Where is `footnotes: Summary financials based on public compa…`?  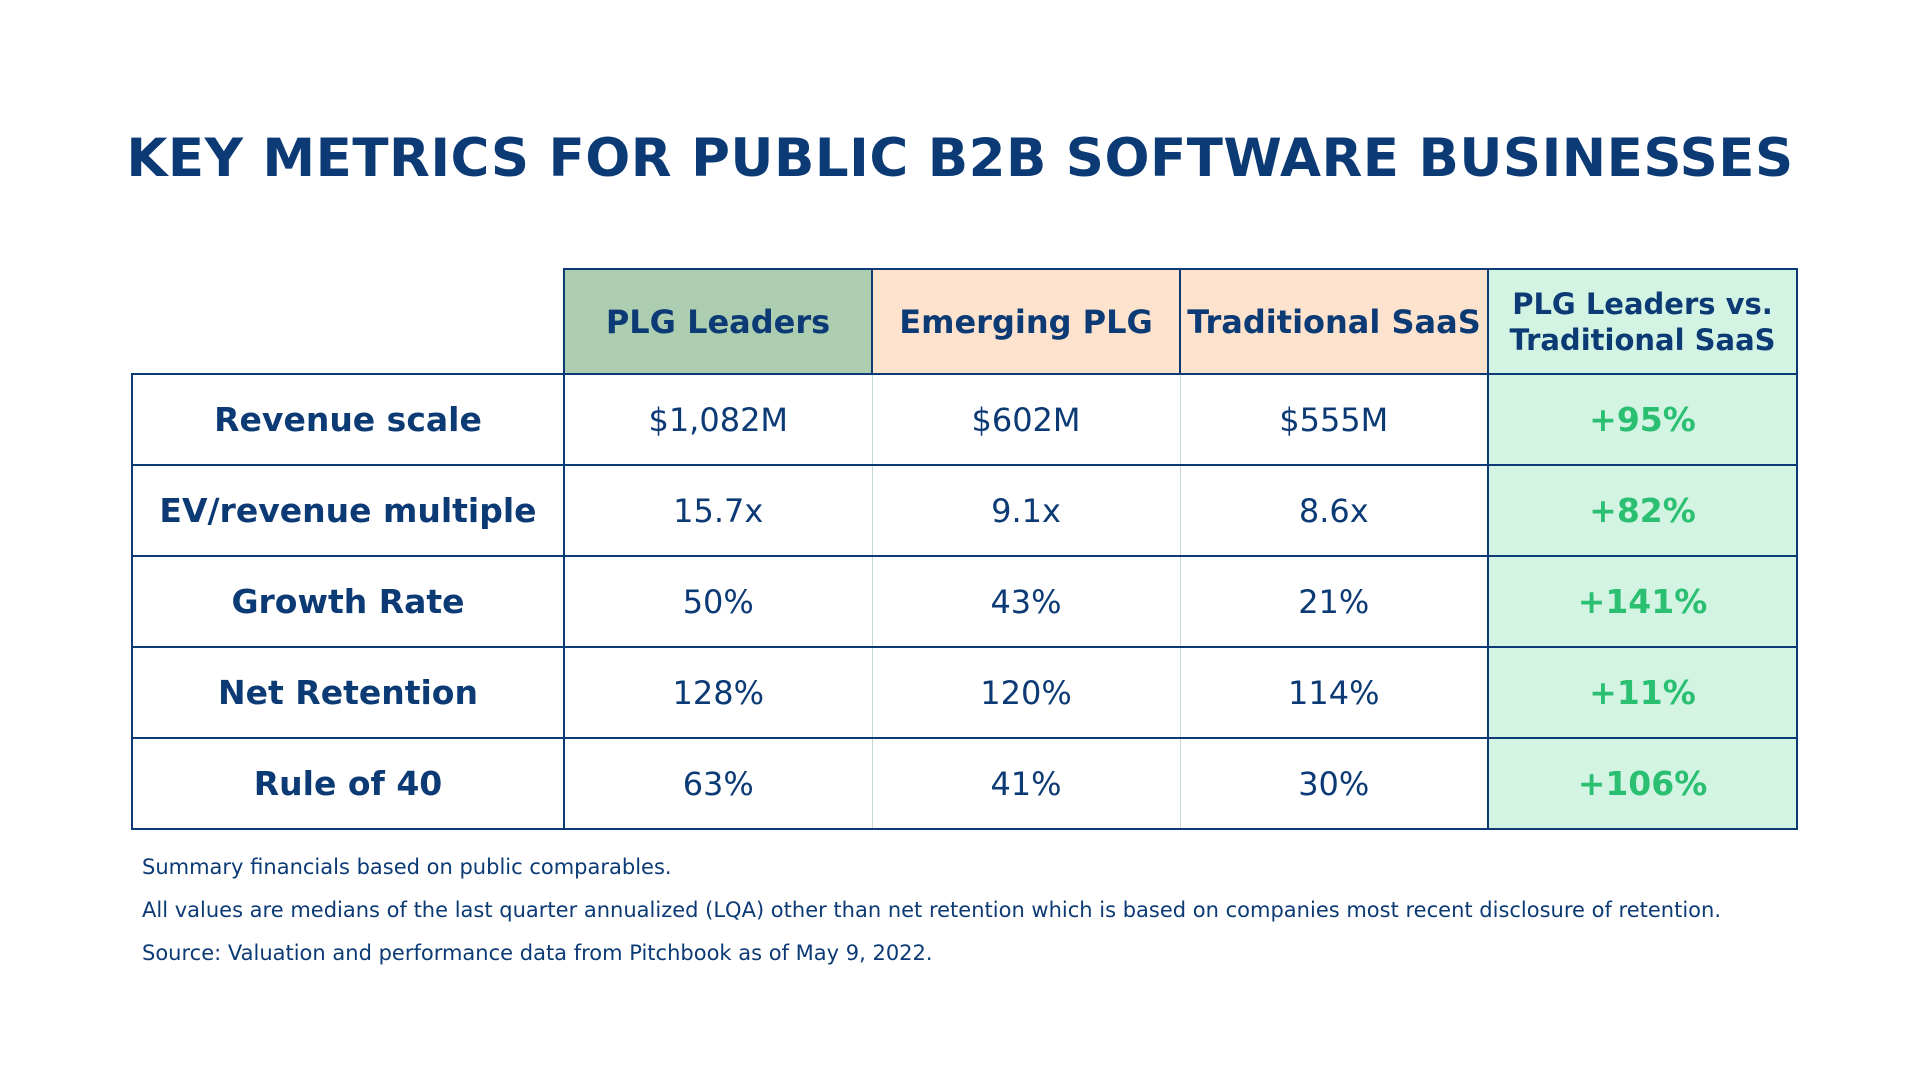 footnotes: Summary financials based on public compa… is located at coordinates (931, 910).